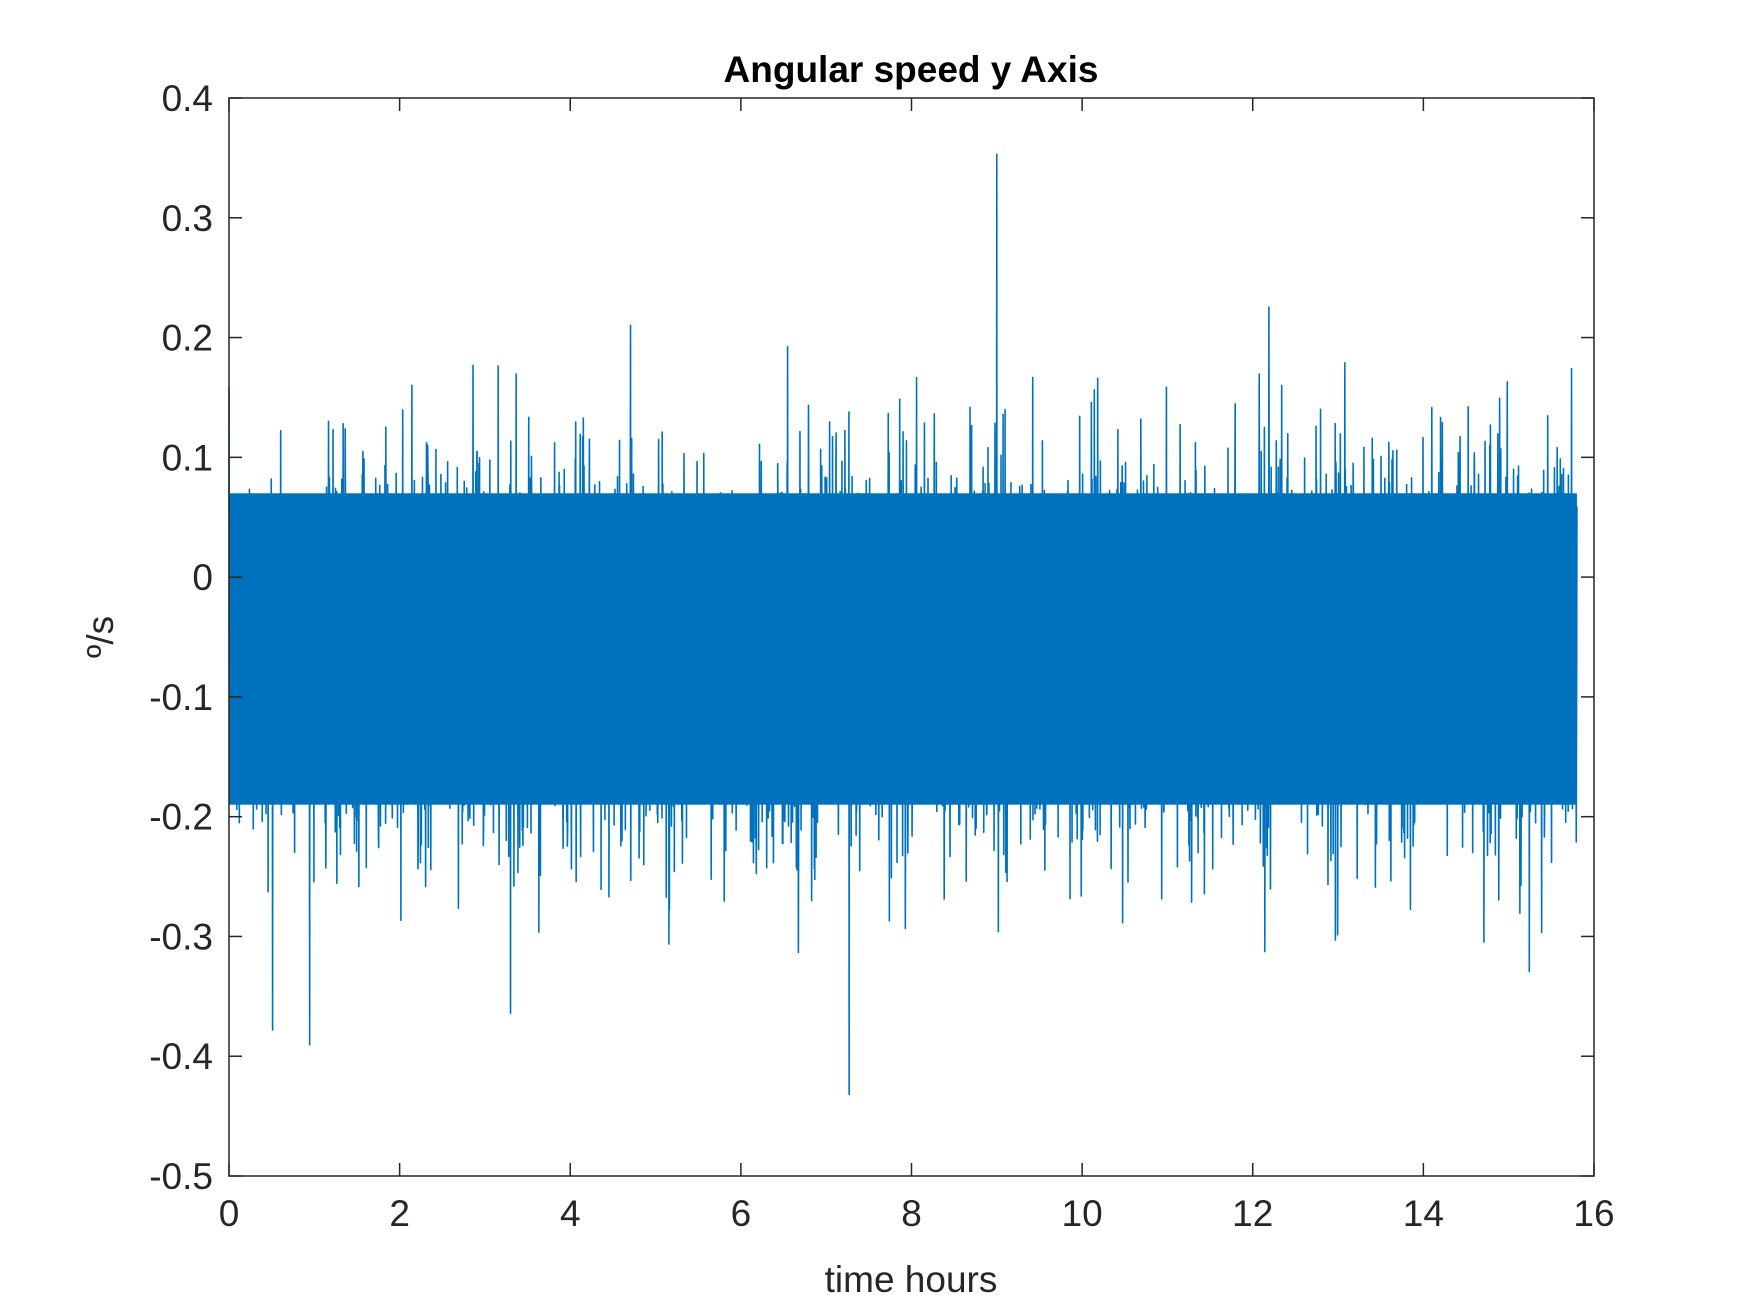 The height and width of the screenshot is (1313, 1750). I want to click on x-tick-label: 12, so click(1252, 1213).